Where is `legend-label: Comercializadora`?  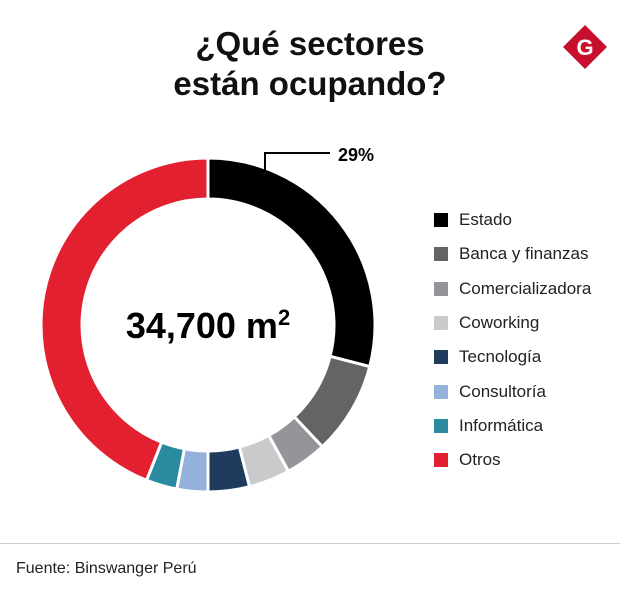
legend-label: Comercializadora is located at coordinates (525, 288).